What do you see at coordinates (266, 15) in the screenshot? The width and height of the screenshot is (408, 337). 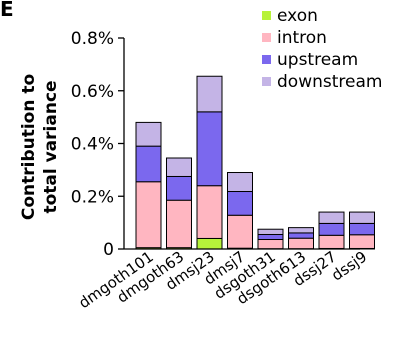 I see `legend-swatch-exon` at bounding box center [266, 15].